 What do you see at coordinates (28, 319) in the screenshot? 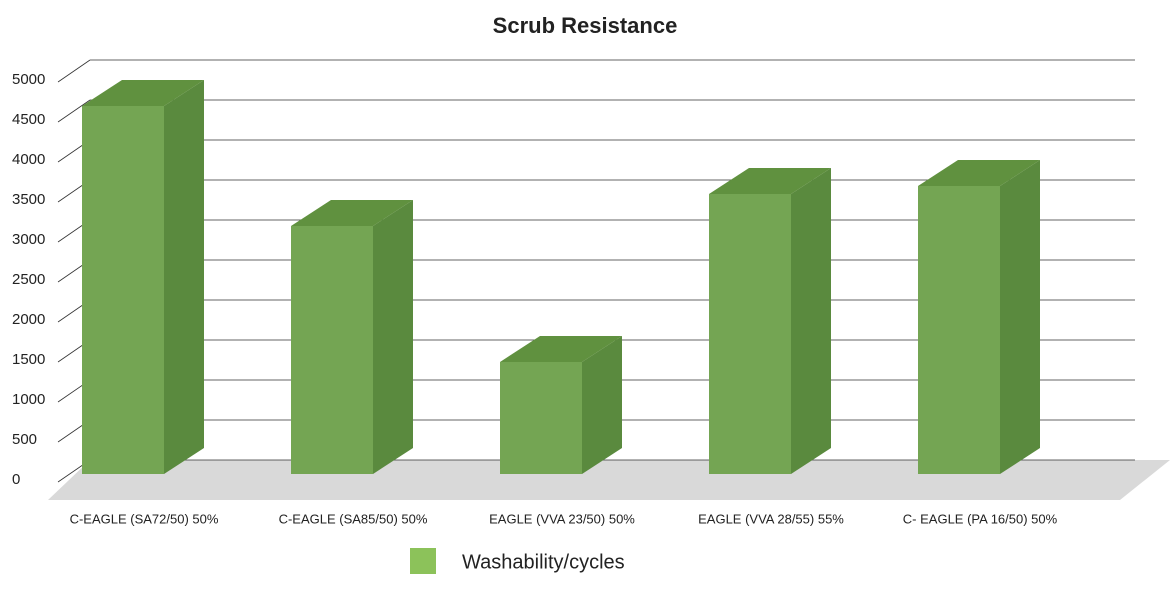
I see `y-tick-label: 2000` at bounding box center [28, 319].